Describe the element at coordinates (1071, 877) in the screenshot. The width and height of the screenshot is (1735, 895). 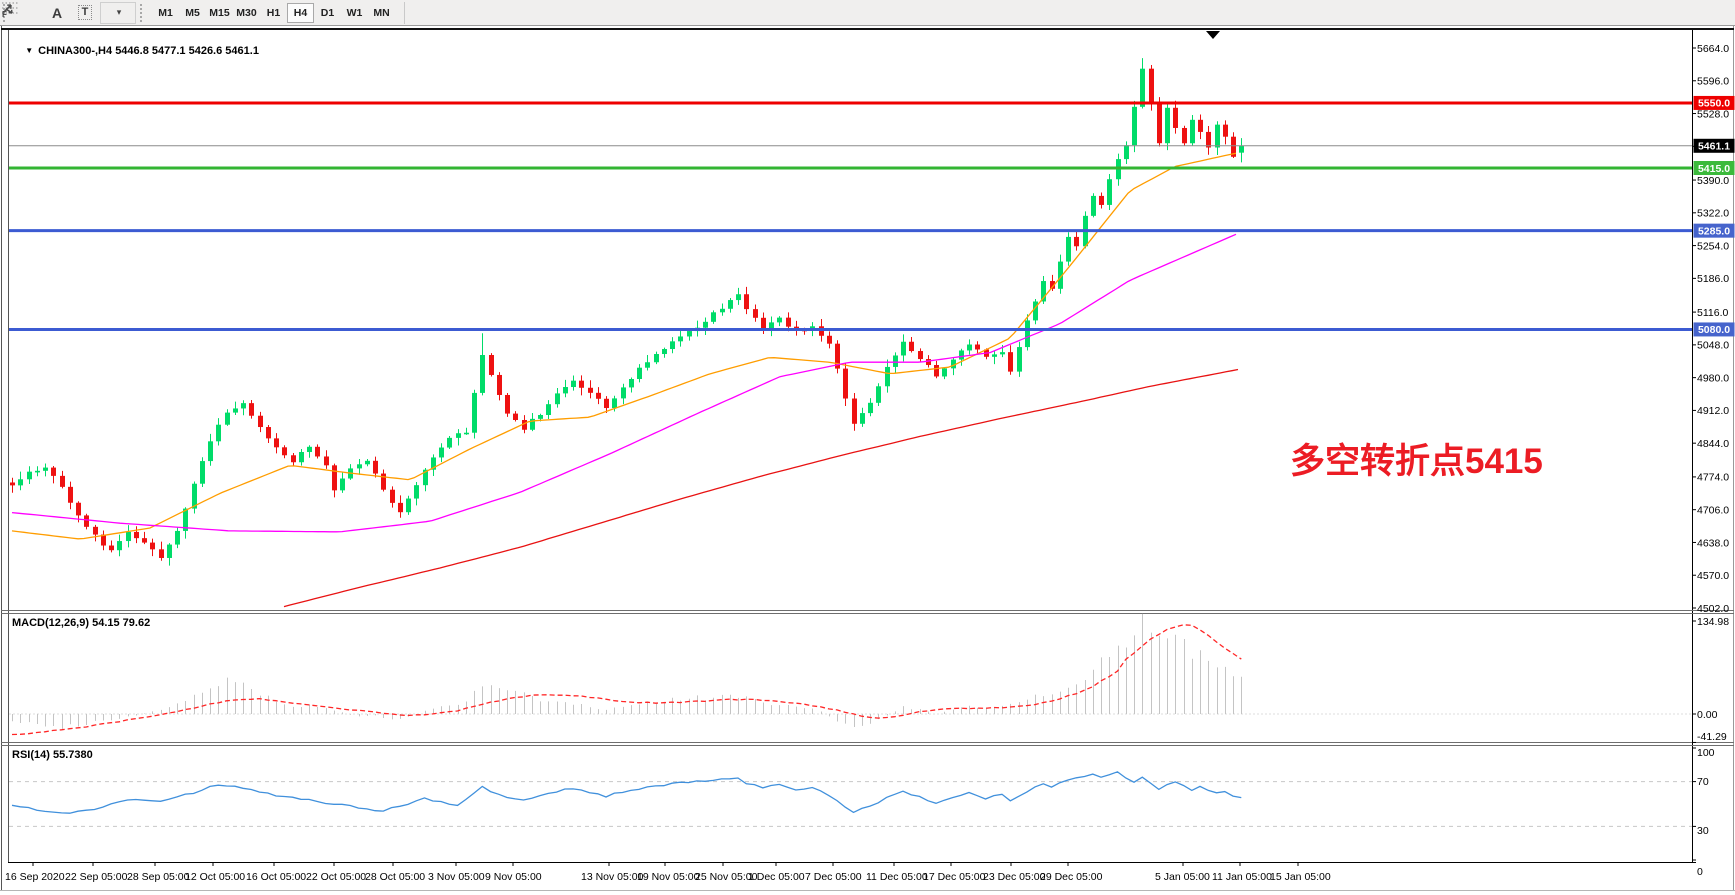
I see `svg-text: 29 Dec 05:00` at that location.